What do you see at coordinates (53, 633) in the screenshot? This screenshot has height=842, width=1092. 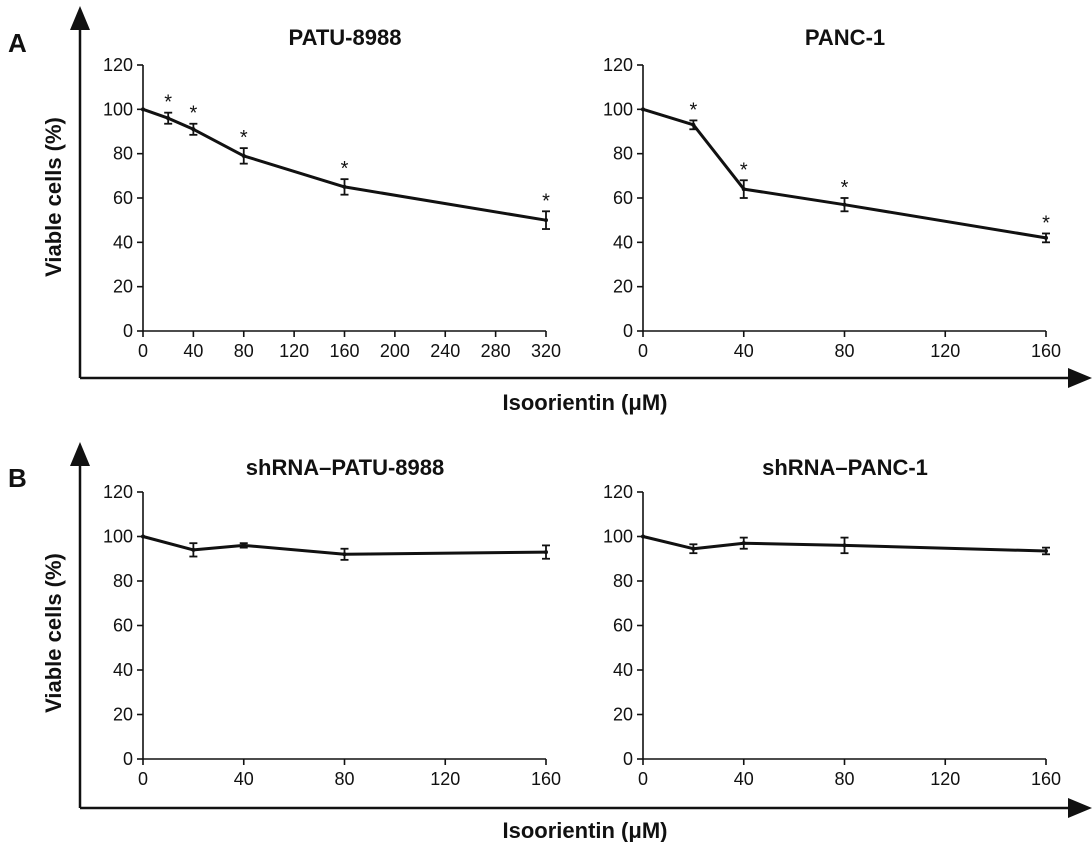 I see `panel-b-y-axis-label: Viable cells (%)` at bounding box center [53, 633].